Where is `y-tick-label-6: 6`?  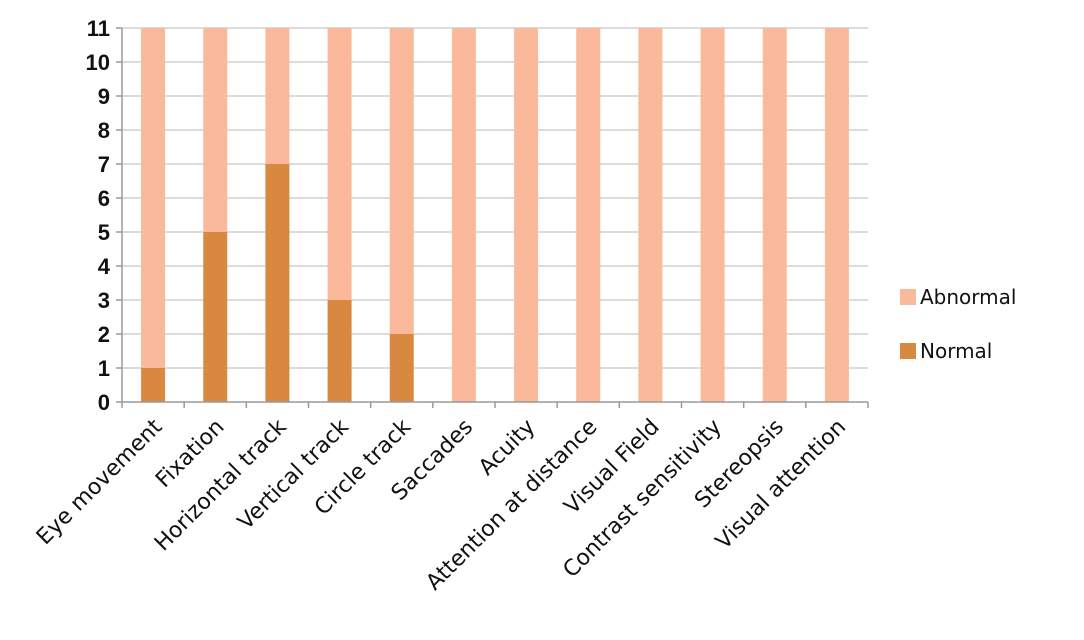
y-tick-label-6: 6 is located at coordinates (104, 198).